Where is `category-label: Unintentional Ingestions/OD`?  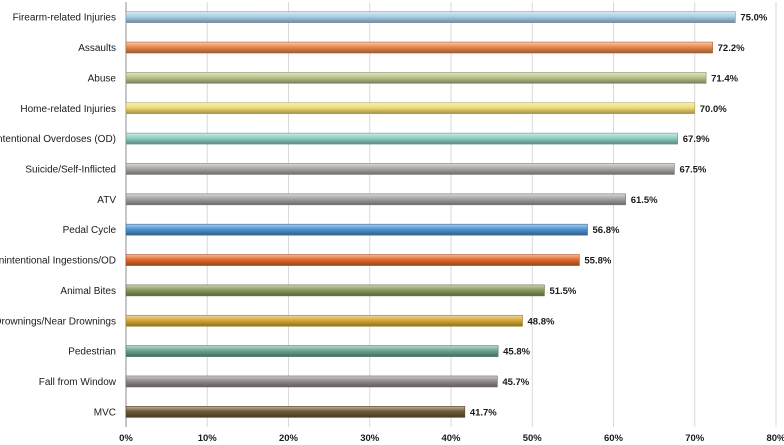 category-label: Unintentional Ingestions/OD is located at coordinates (58, 261).